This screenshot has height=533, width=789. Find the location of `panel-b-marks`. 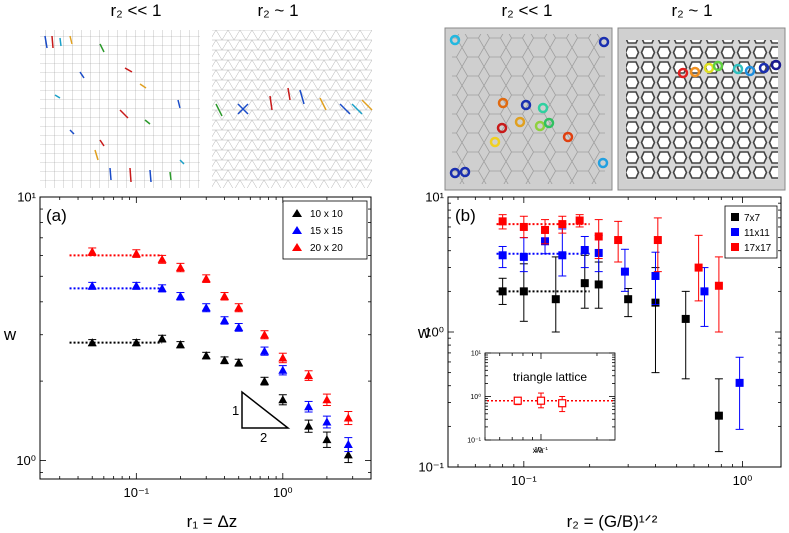

panel-b-marks is located at coordinates (621, 333).